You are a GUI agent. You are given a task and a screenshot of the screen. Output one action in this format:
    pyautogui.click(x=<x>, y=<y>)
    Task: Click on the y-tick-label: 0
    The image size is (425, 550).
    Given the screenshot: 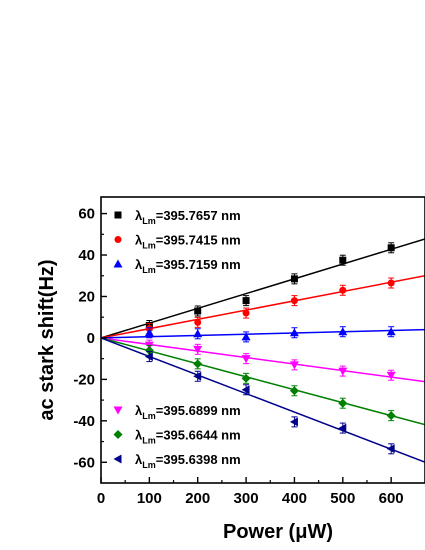 What is the action you would take?
    pyautogui.click(x=91, y=338)
    